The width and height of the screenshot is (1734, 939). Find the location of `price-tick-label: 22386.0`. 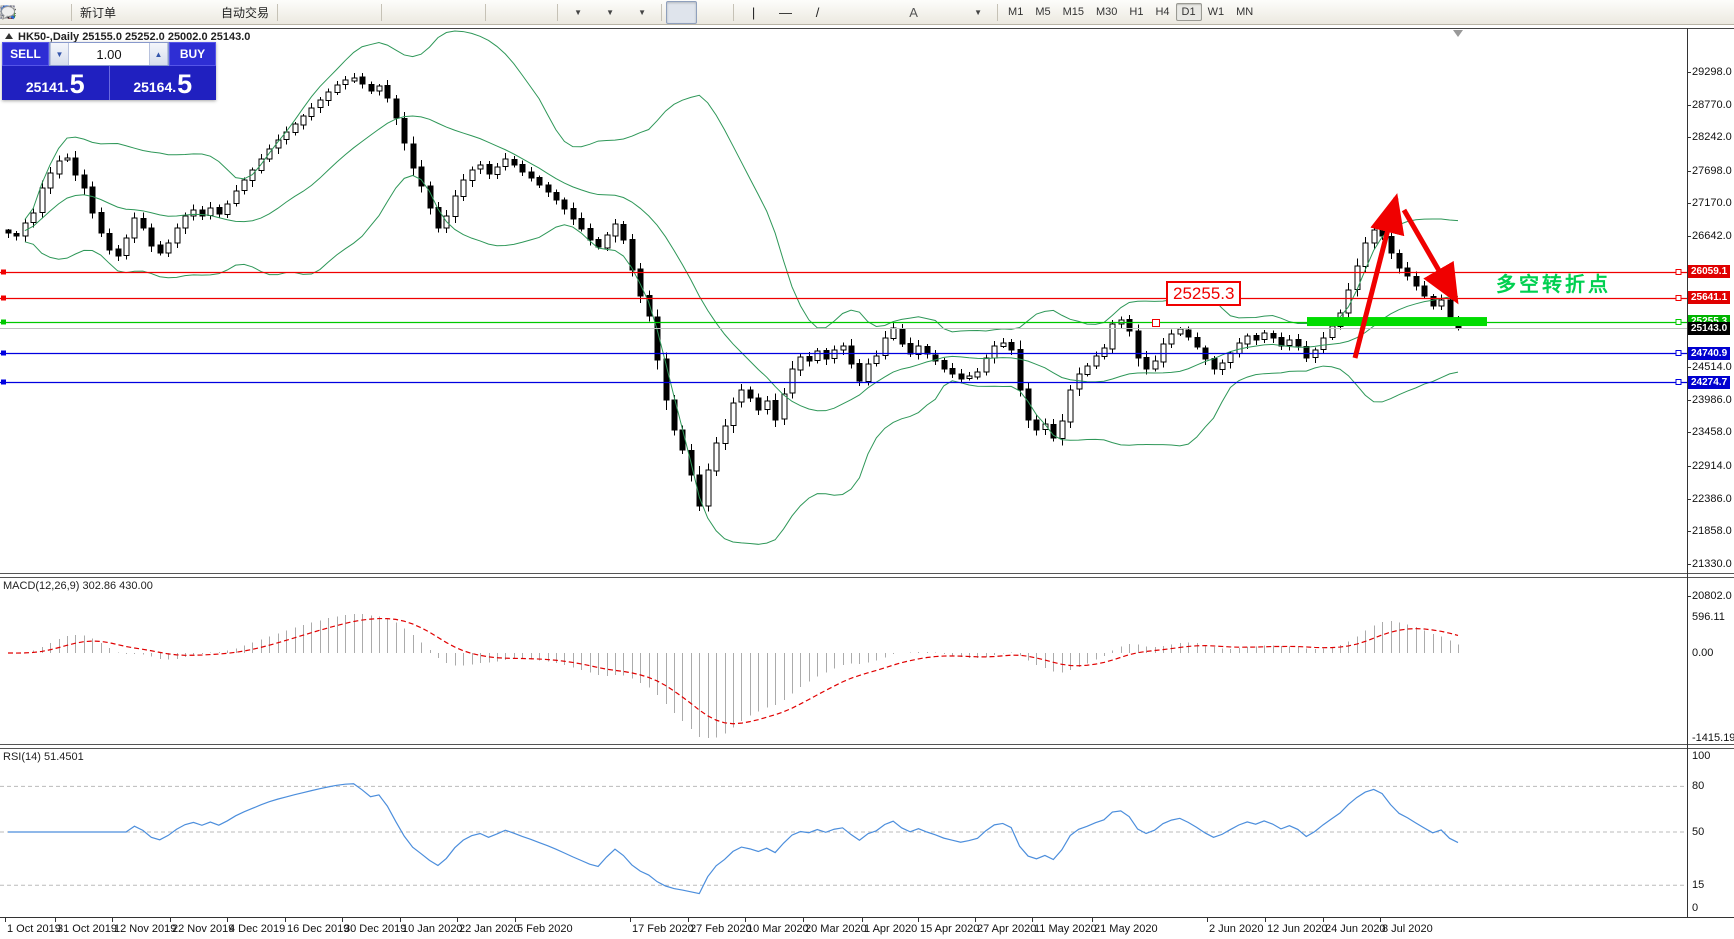

price-tick-label: 22386.0 is located at coordinates (1712, 498).